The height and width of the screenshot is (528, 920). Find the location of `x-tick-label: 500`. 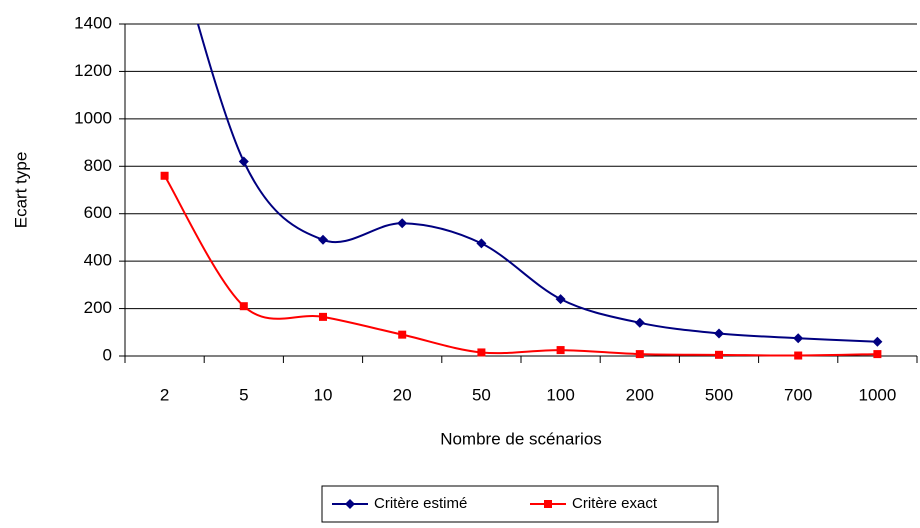

x-tick-label: 500 is located at coordinates (719, 394).